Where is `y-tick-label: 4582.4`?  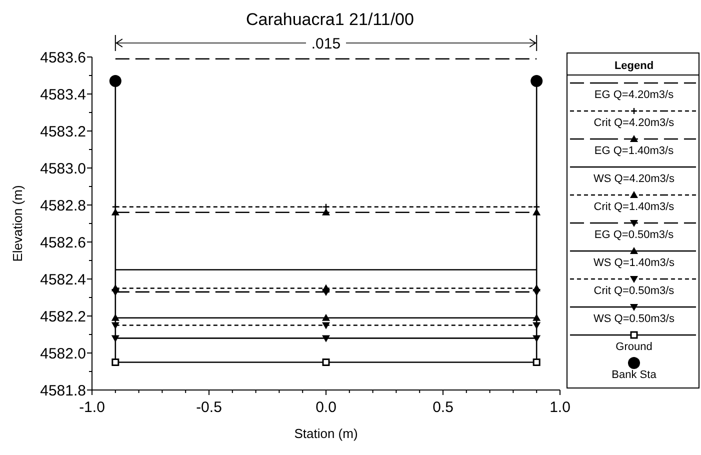 y-tick-label: 4582.4 is located at coordinates (63, 279).